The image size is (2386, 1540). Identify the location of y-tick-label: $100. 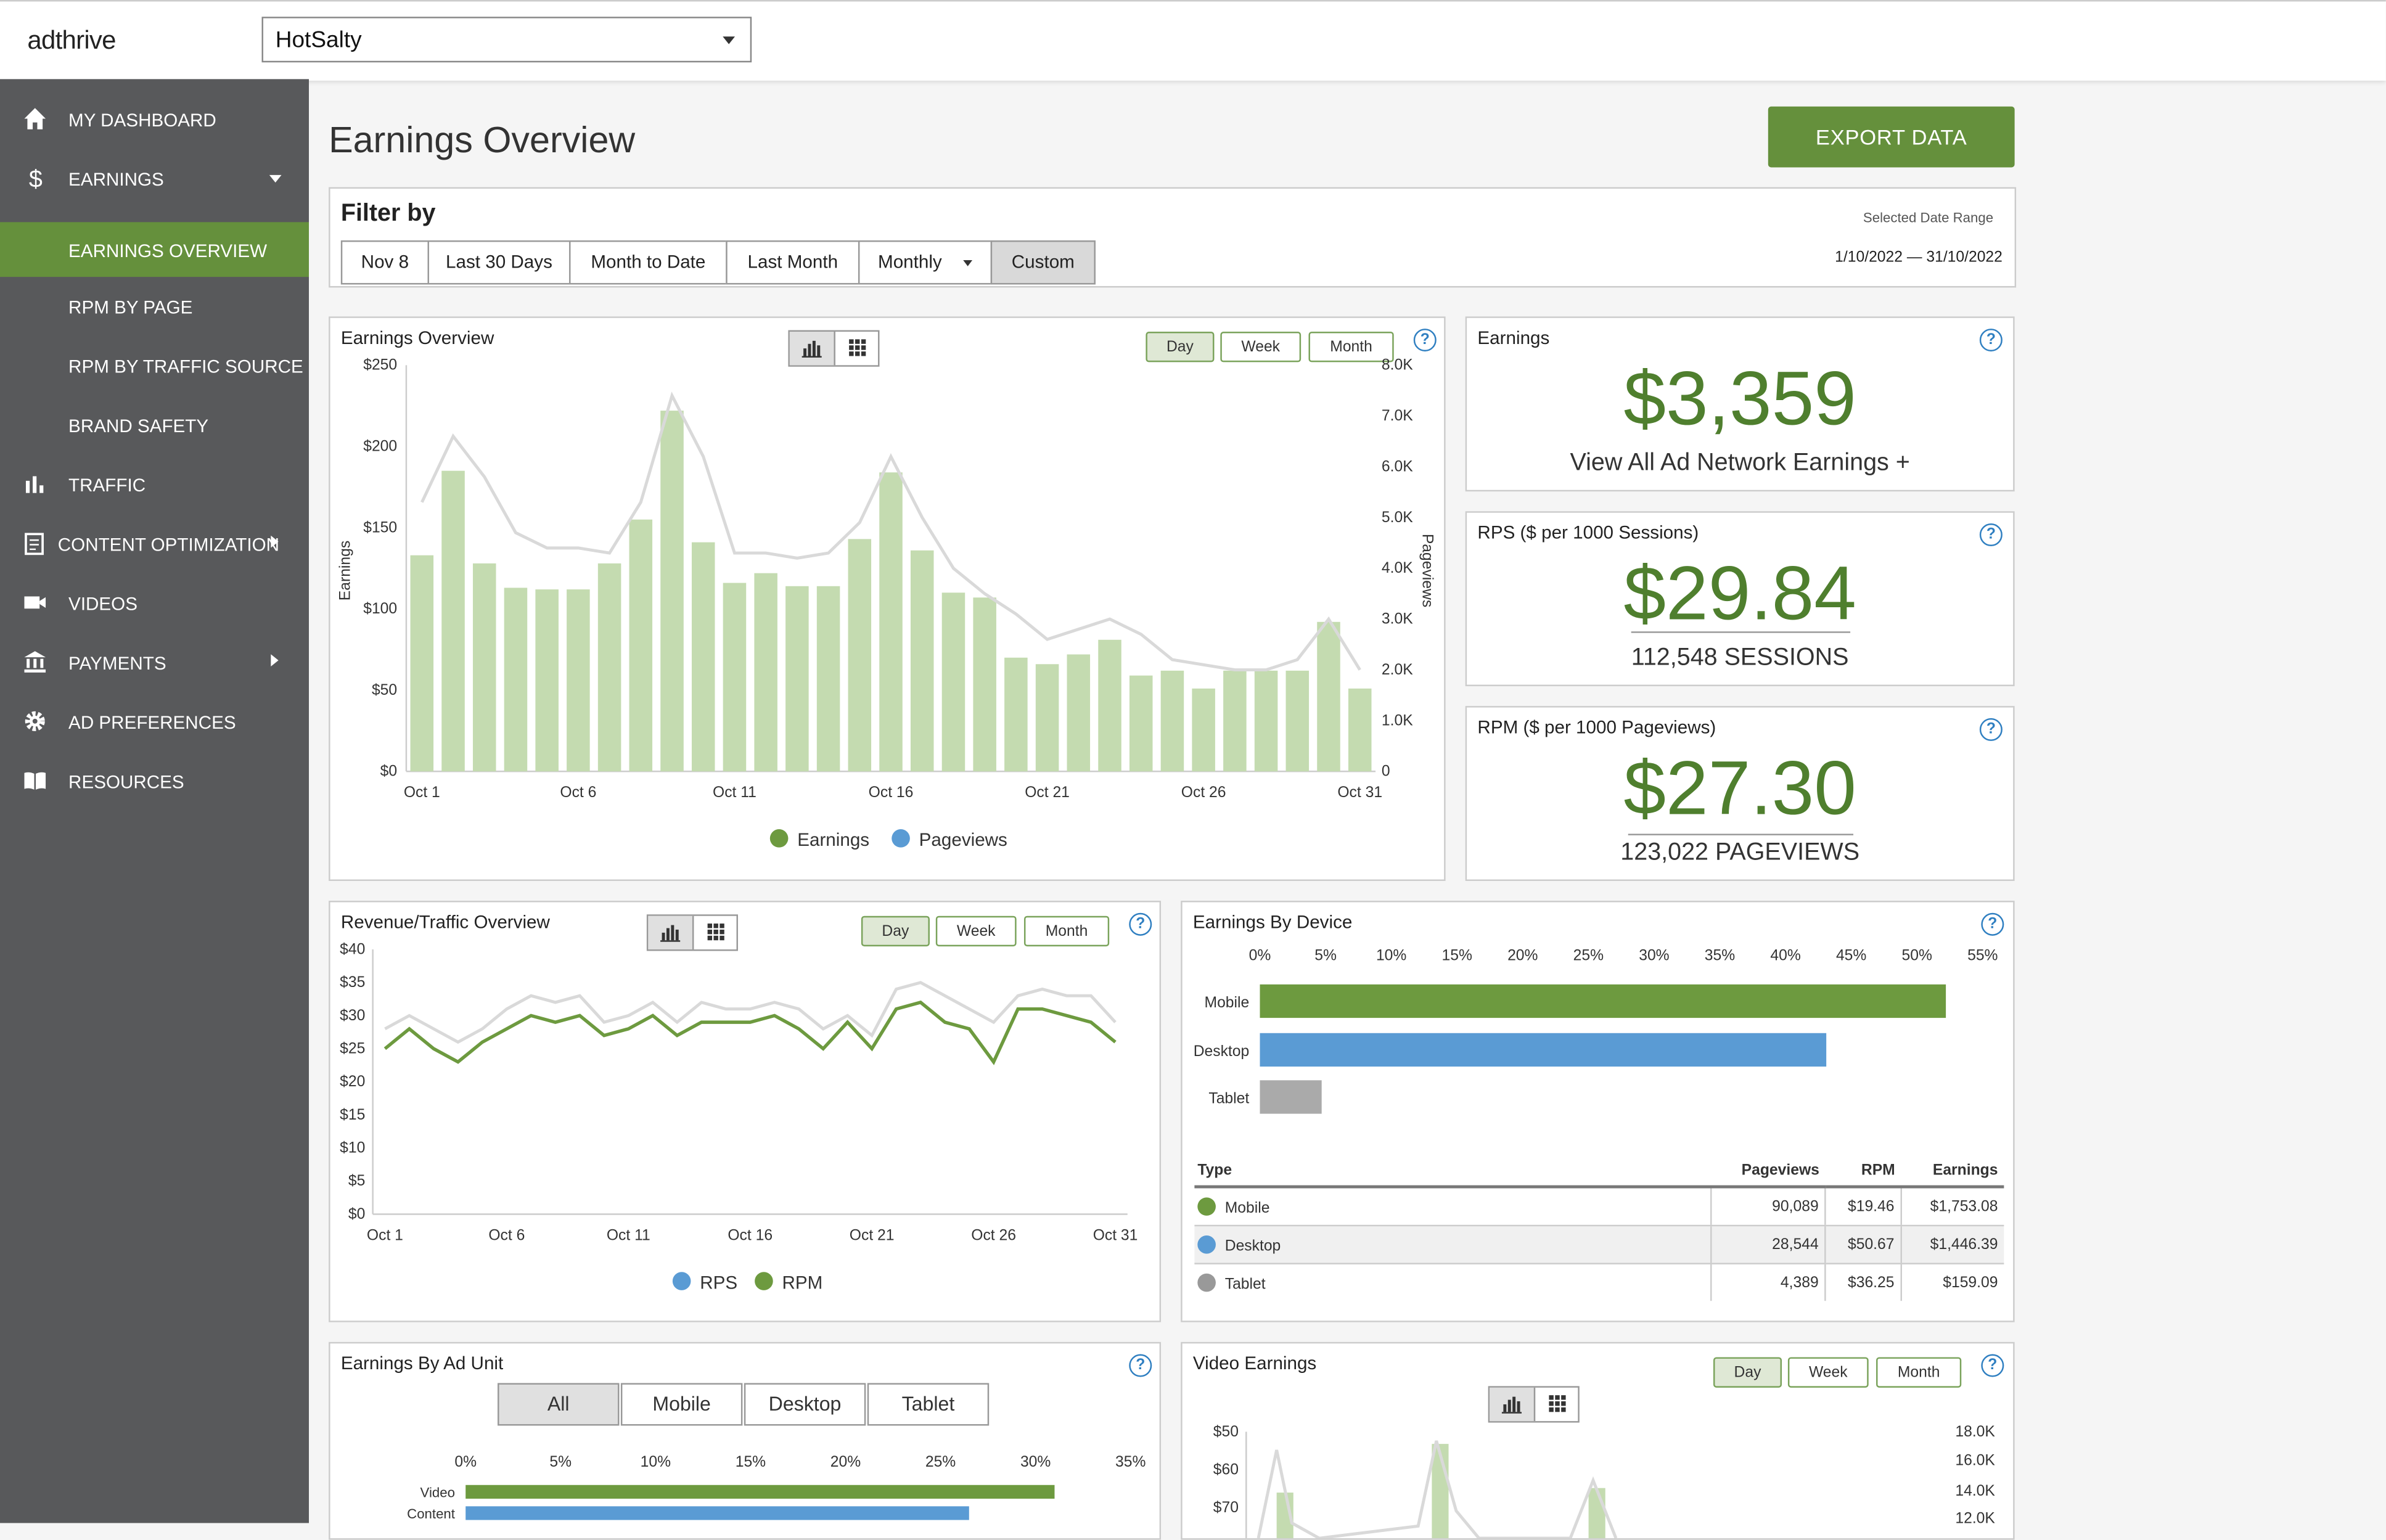
(380, 608).